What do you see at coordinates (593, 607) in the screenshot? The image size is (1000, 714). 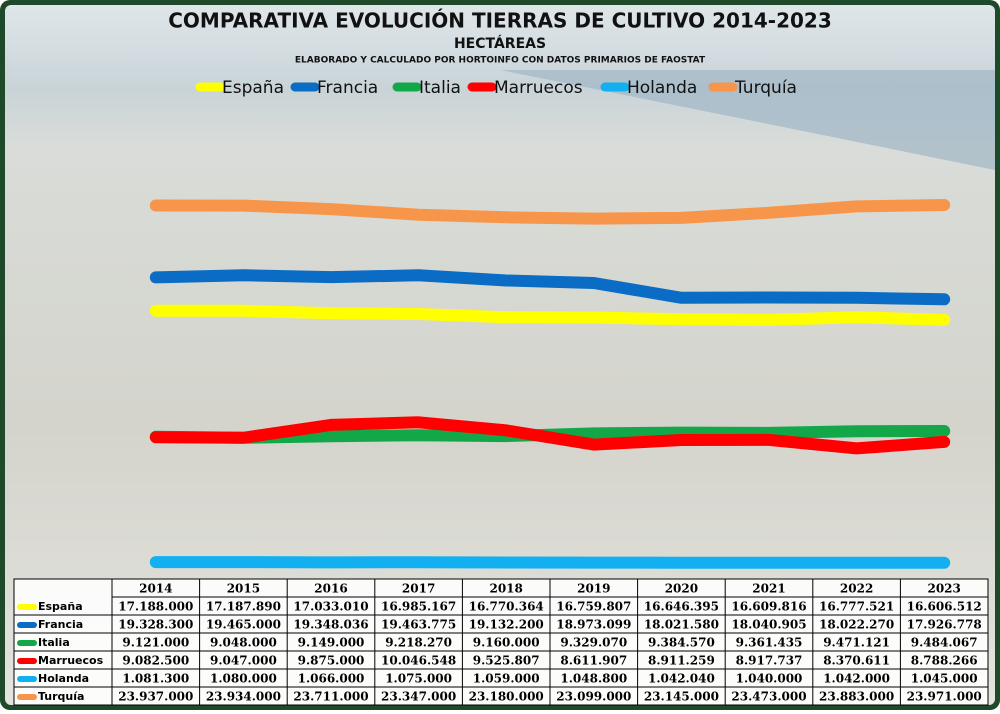 I see `table-cell: 16.759.807` at bounding box center [593, 607].